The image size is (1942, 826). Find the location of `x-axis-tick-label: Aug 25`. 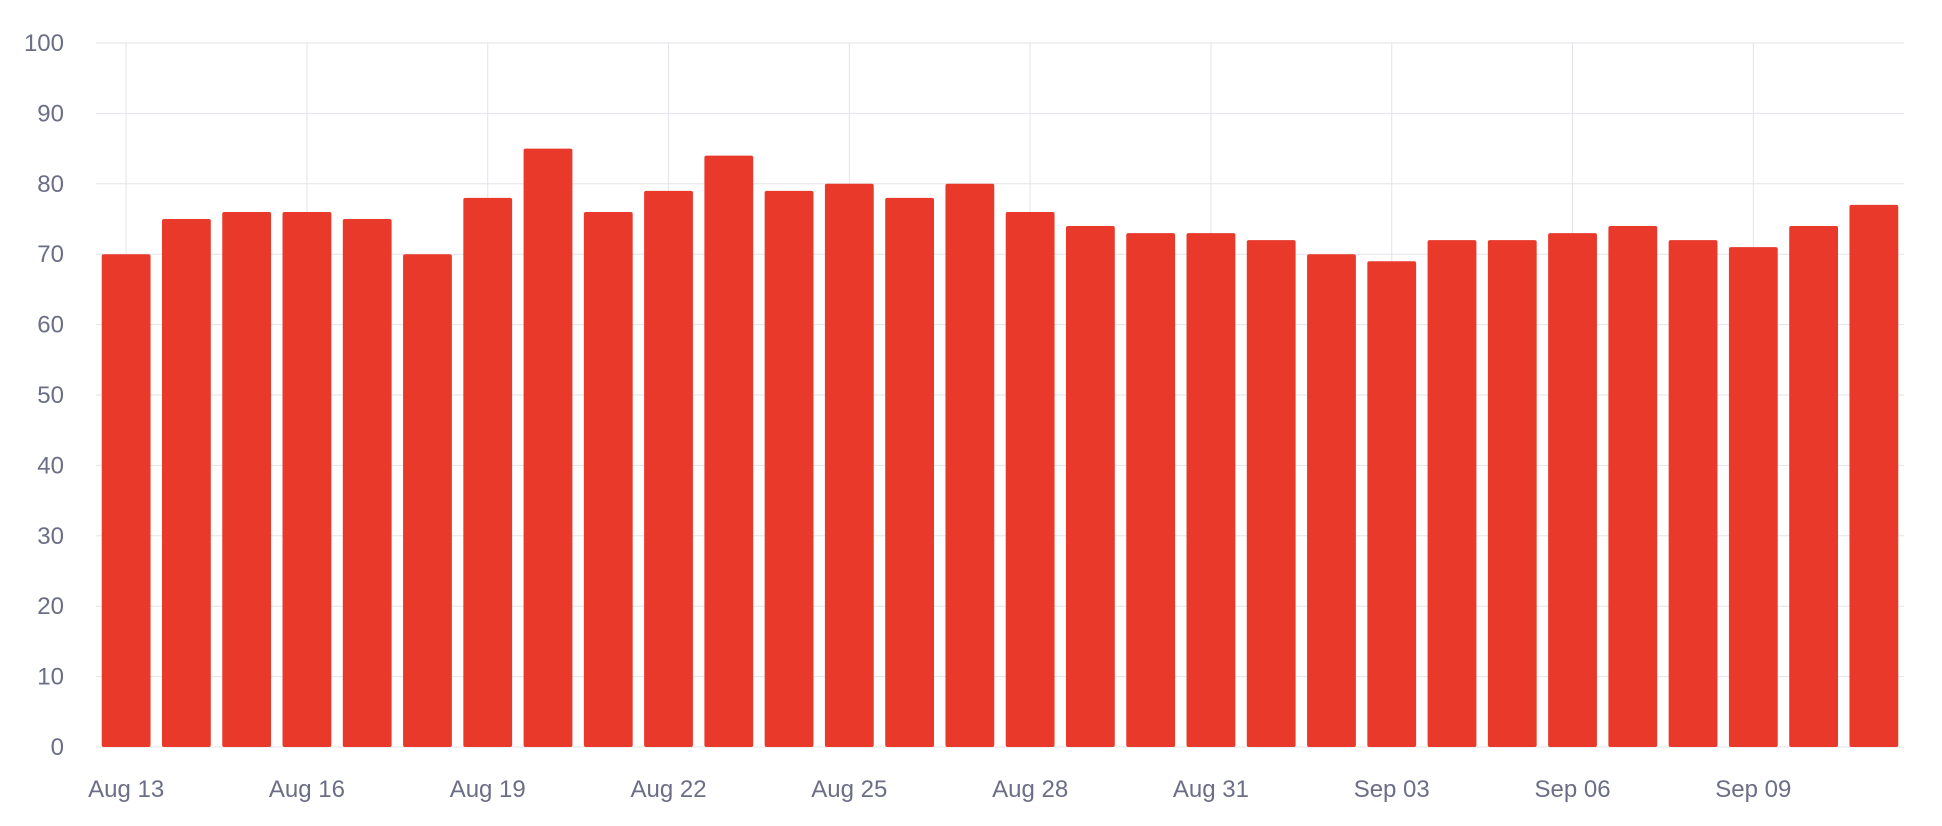

x-axis-tick-label: Aug 25 is located at coordinates (849, 789).